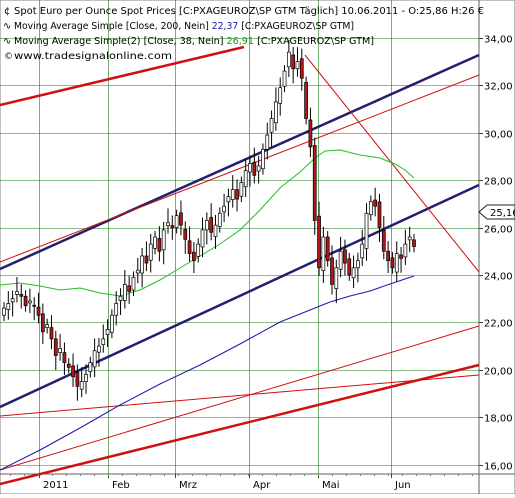  What do you see at coordinates (240, 41) in the screenshot?
I see `ma38-value: 26,91` at bounding box center [240, 41].